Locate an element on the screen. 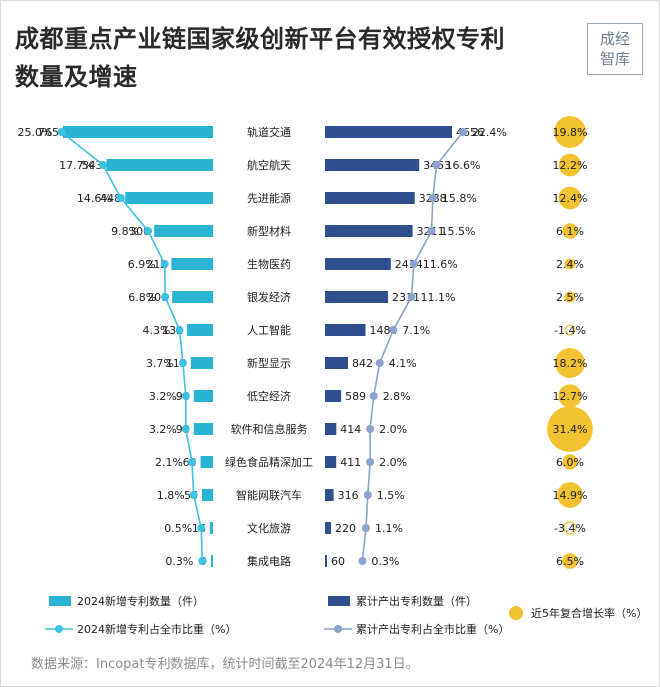  cumulative-share-label: 7.1% is located at coordinates (416, 330).